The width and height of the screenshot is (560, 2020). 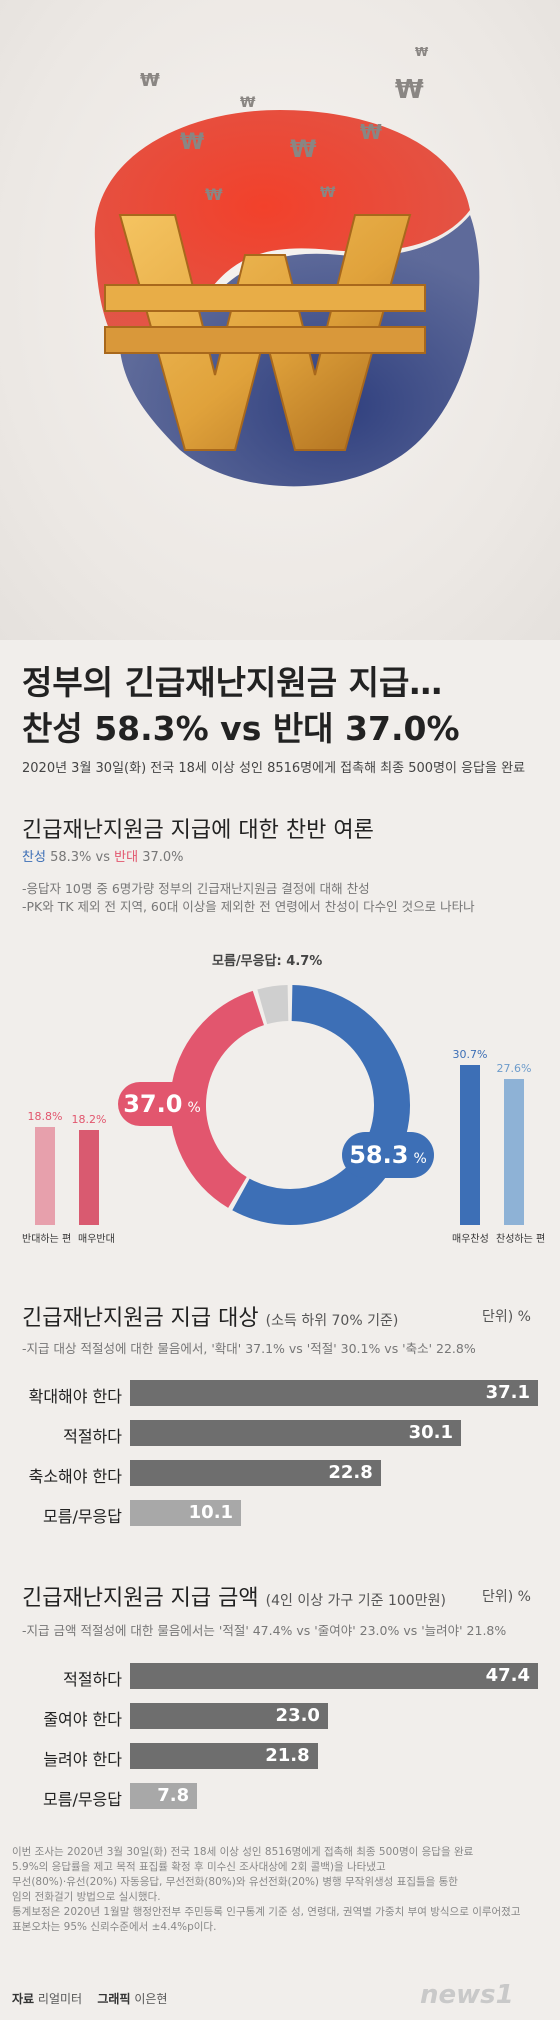 I want to click on bar-row-value: 10.1, so click(x=211, y=1512).